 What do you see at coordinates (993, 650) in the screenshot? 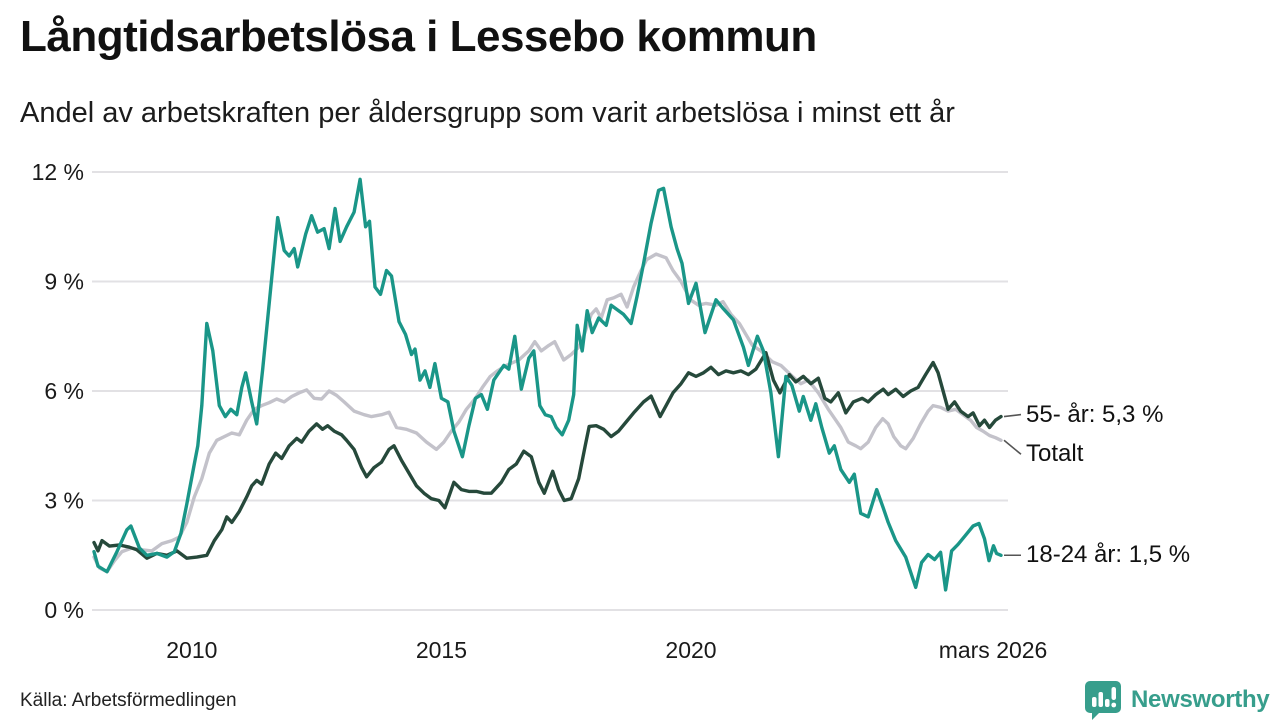
I see `x-tick-label: mars 2026` at bounding box center [993, 650].